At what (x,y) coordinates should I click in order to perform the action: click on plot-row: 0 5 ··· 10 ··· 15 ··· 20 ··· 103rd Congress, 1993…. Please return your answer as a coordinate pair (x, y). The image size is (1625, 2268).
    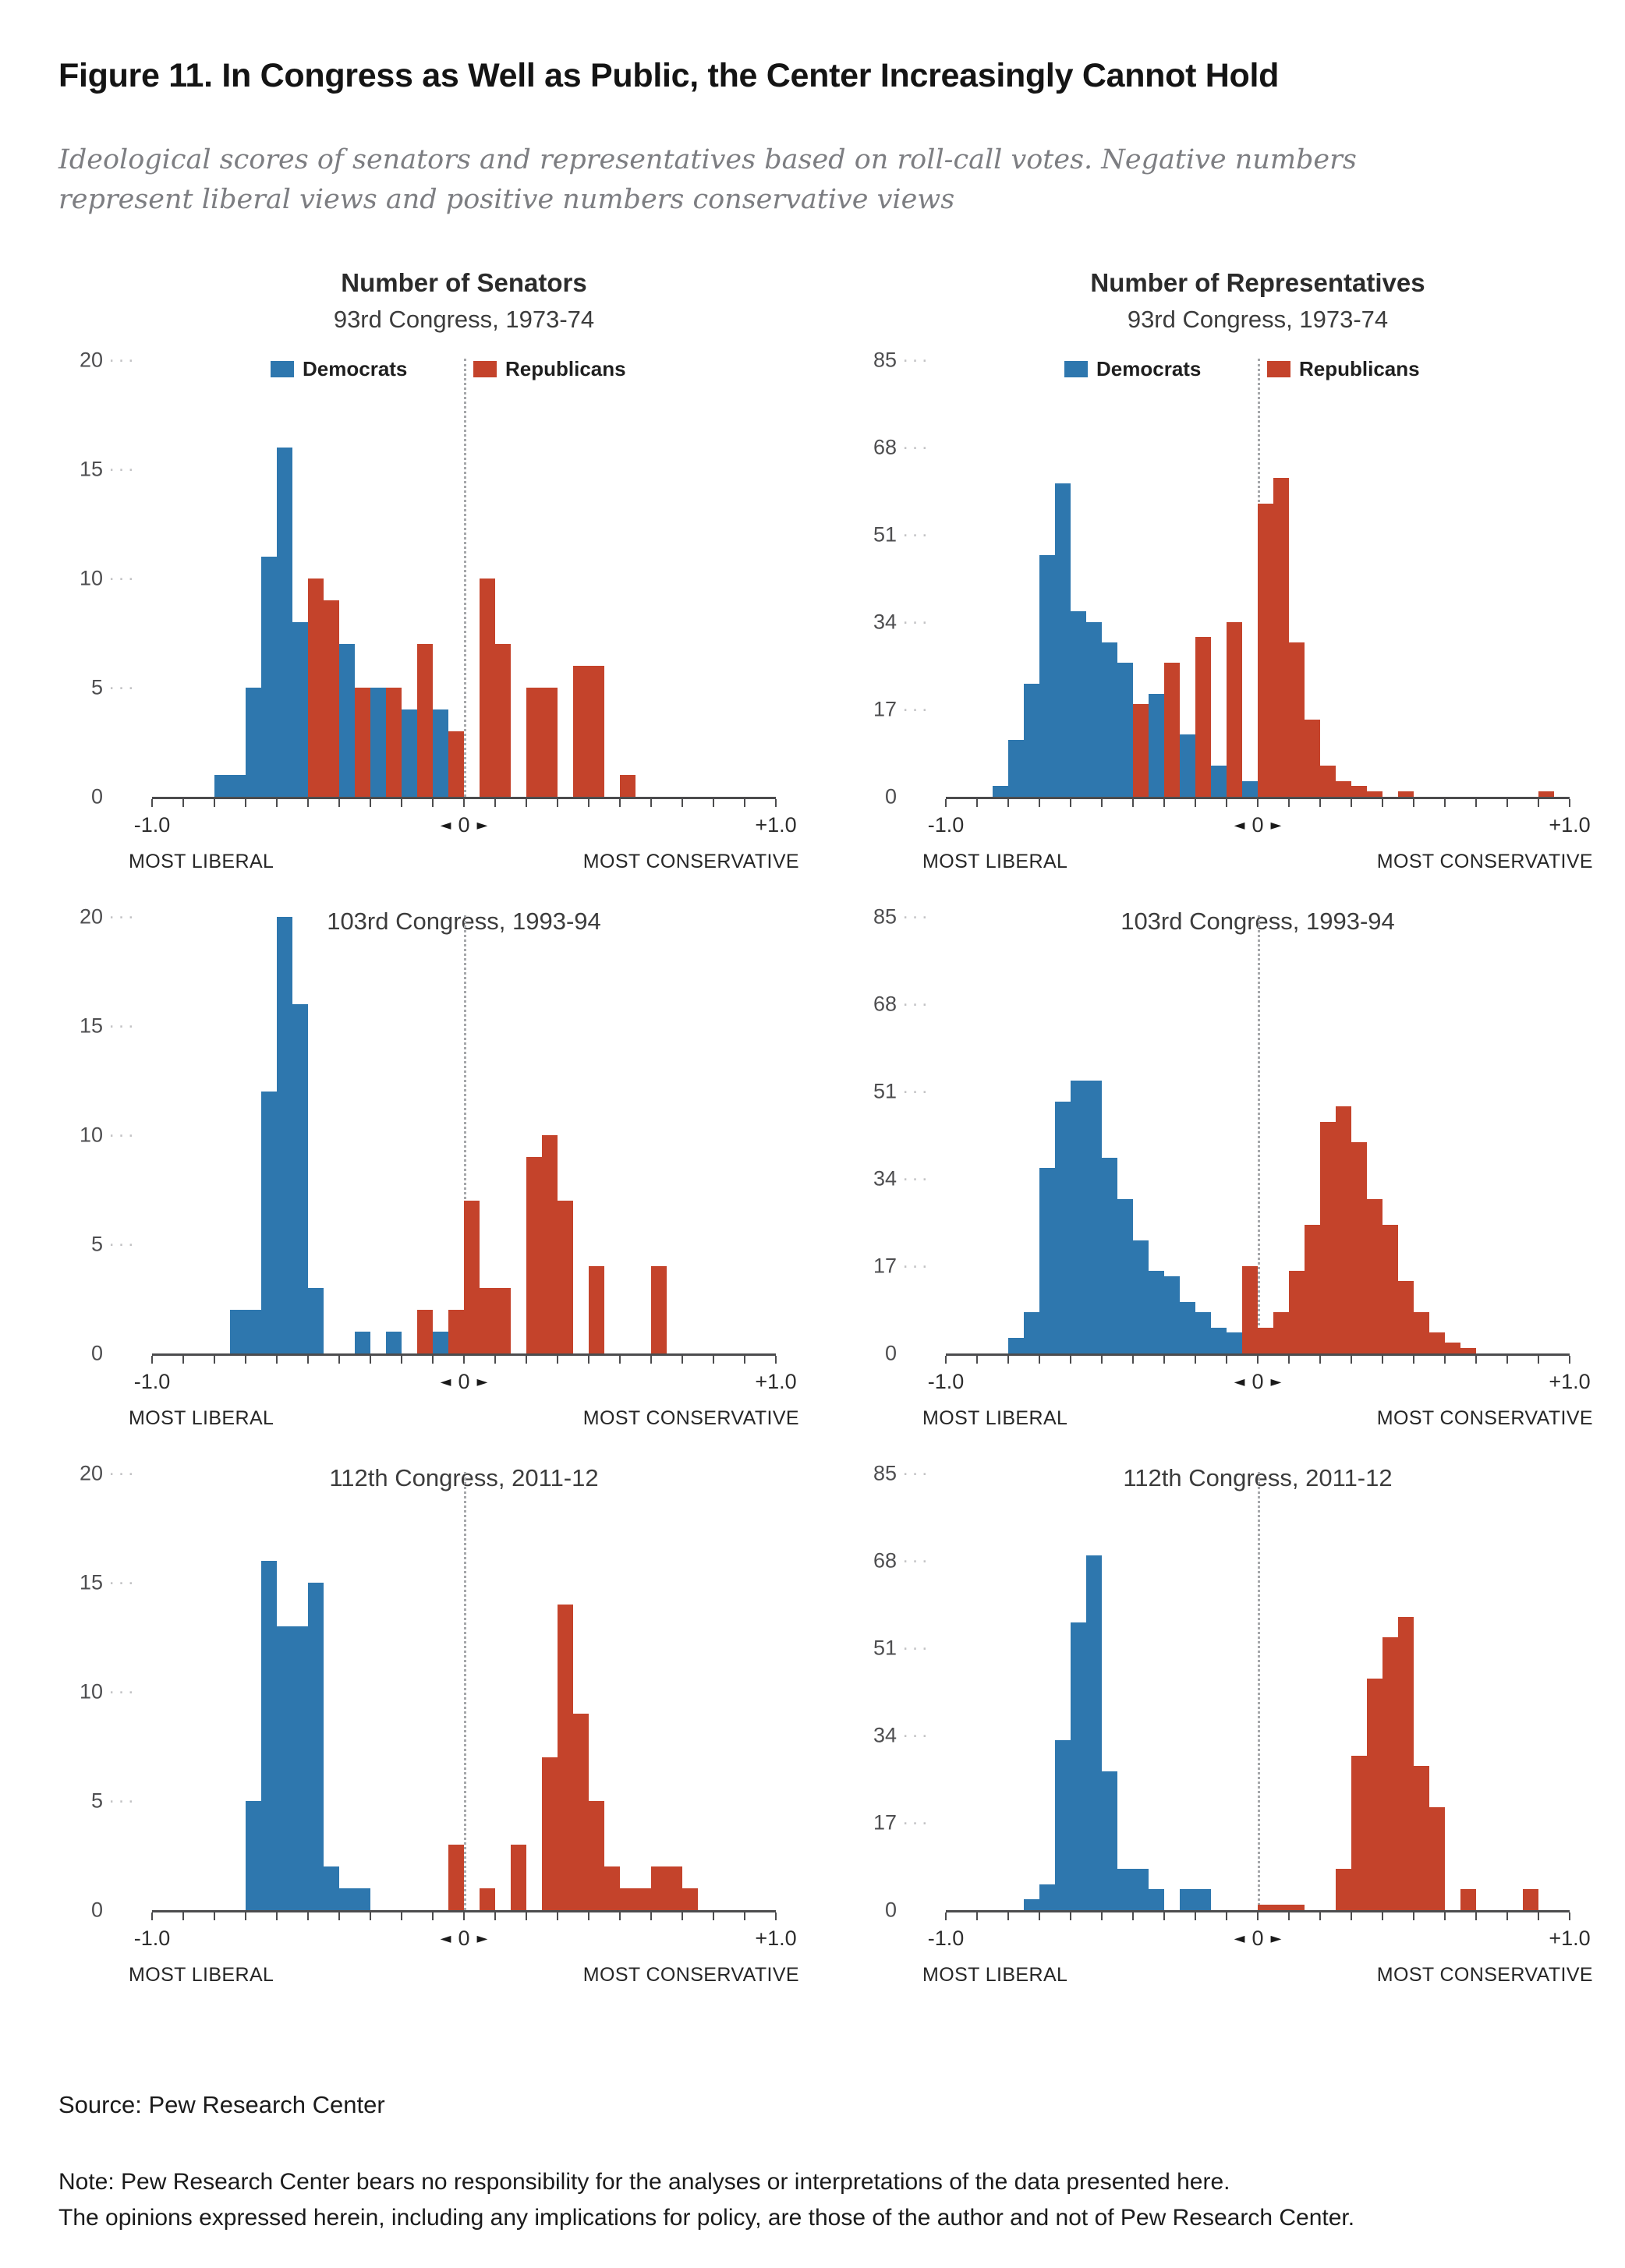
    Looking at the image, I should click on (417, 1134).